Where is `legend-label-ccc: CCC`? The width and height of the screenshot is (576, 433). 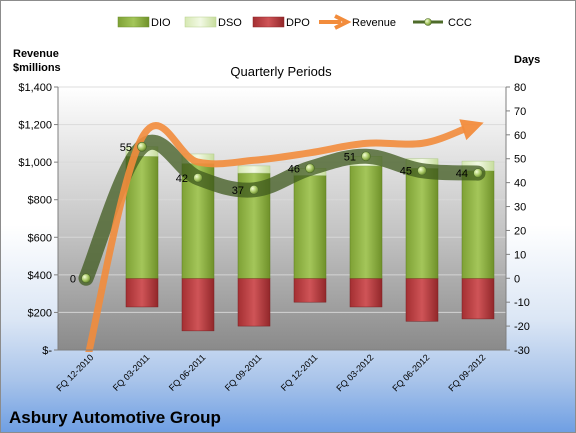 legend-label-ccc: CCC is located at coordinates (460, 23).